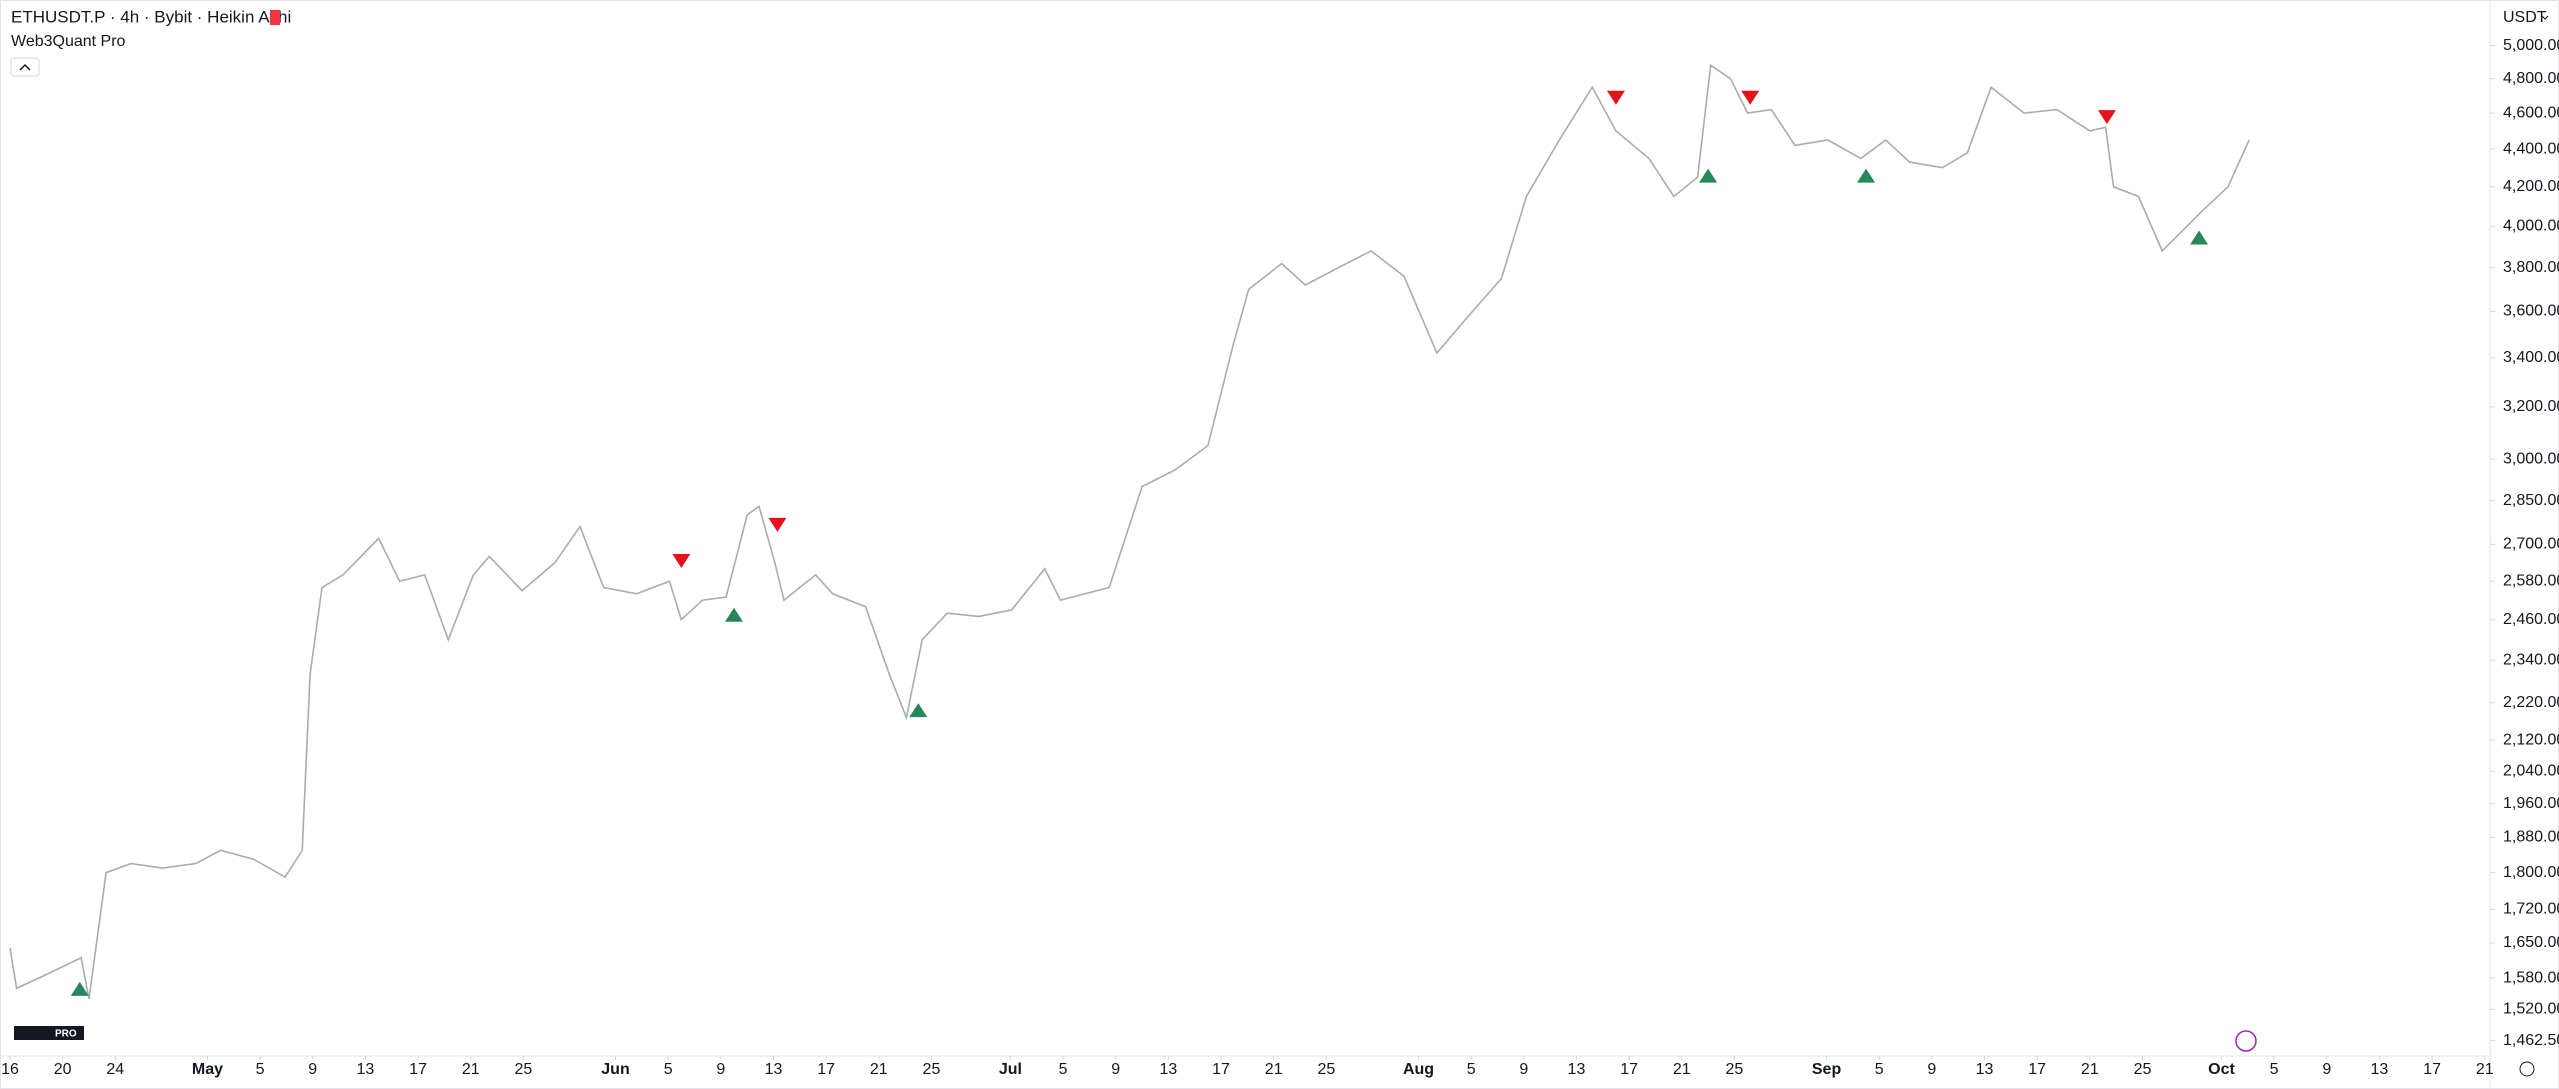  Describe the element at coordinates (10, 1069) in the screenshot. I see `x-tick-label: 16` at that location.